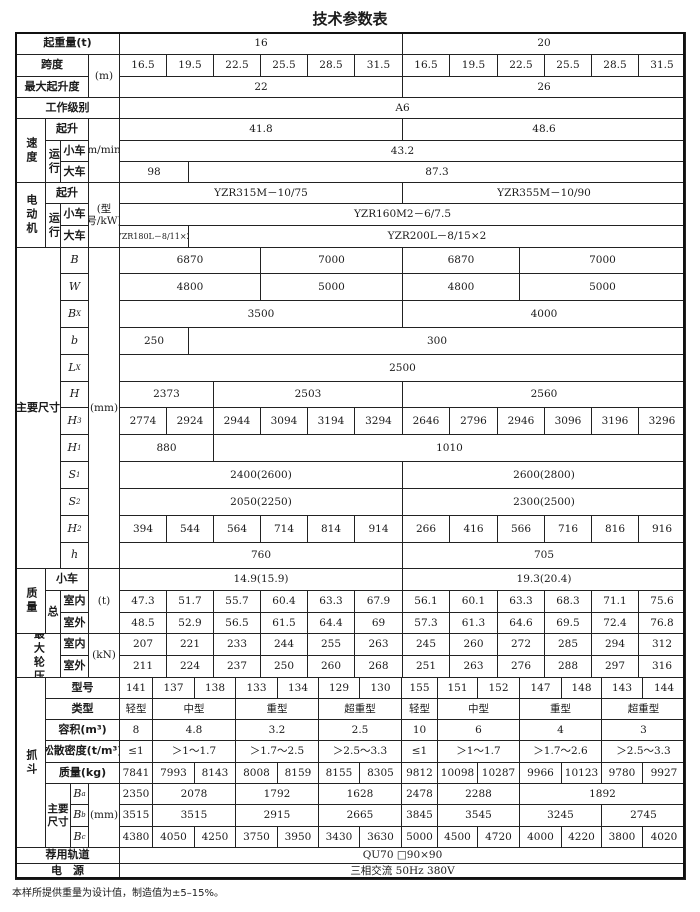 This screenshot has height=912, width=700. What do you see at coordinates (166, 448) in the screenshot?
I see `dim-value: 880` at bounding box center [166, 448].